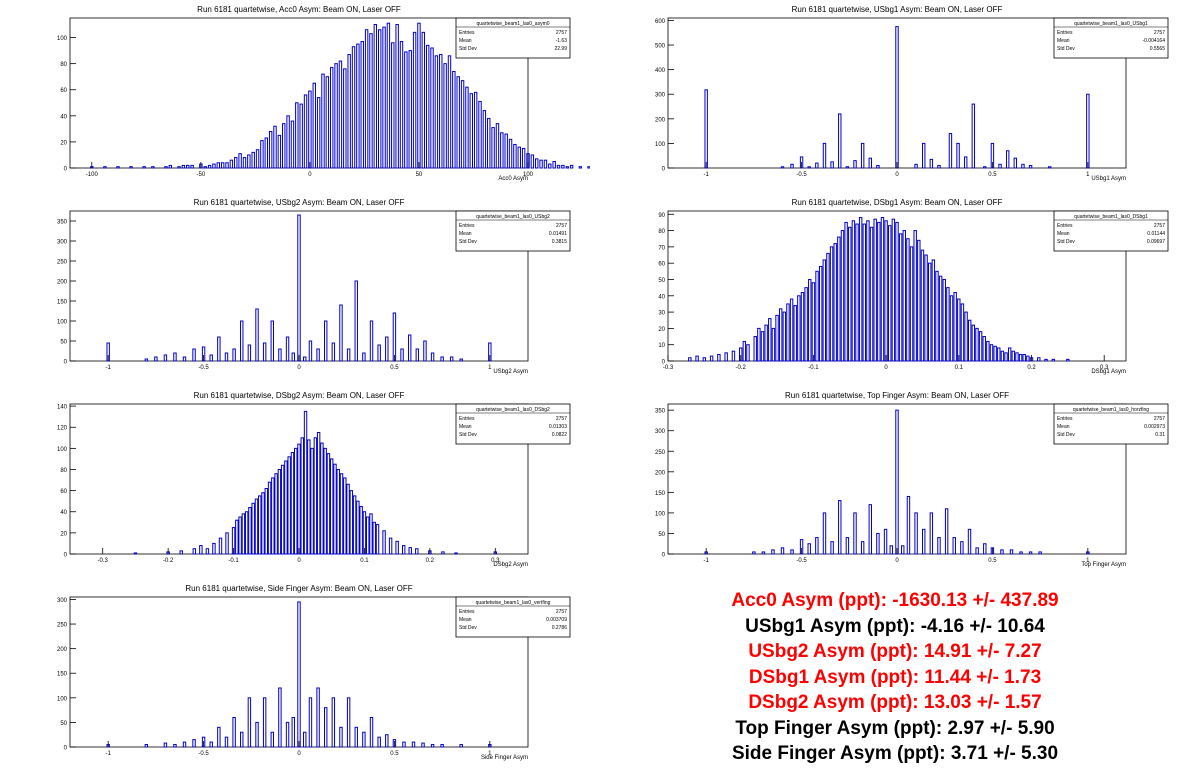 This screenshot has height=772, width=1196. Describe the element at coordinates (560, 435) in the screenshot. I see `stats-value: 0.0822` at that location.